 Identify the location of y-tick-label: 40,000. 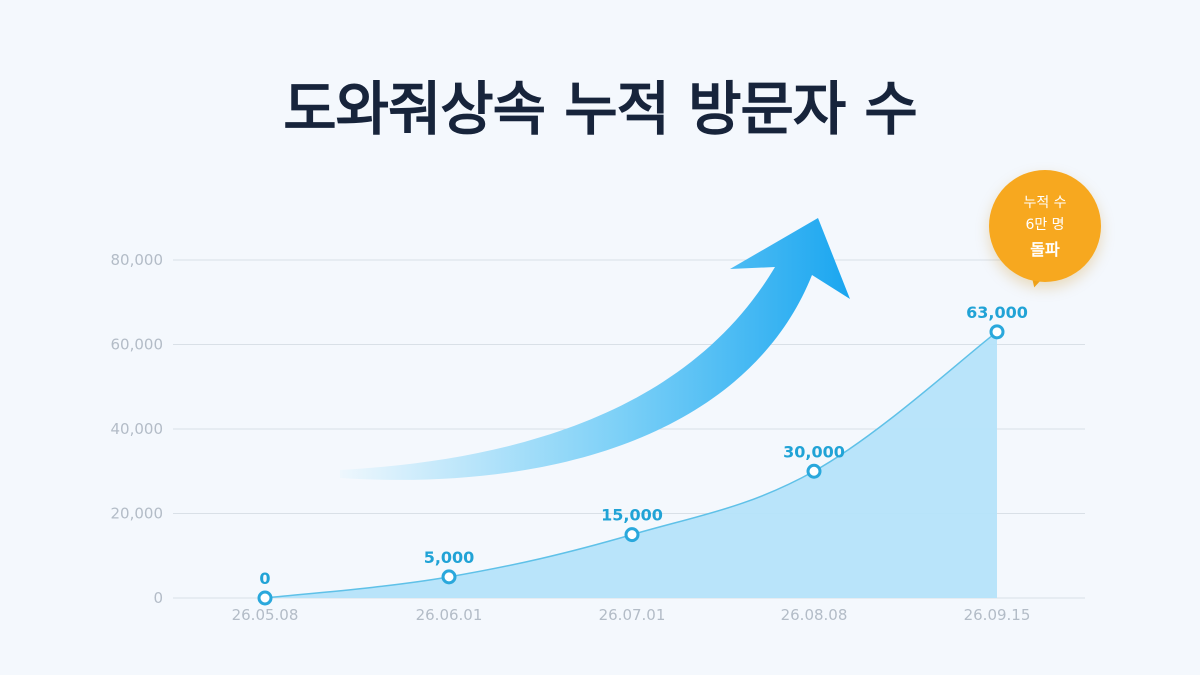
(137, 429).